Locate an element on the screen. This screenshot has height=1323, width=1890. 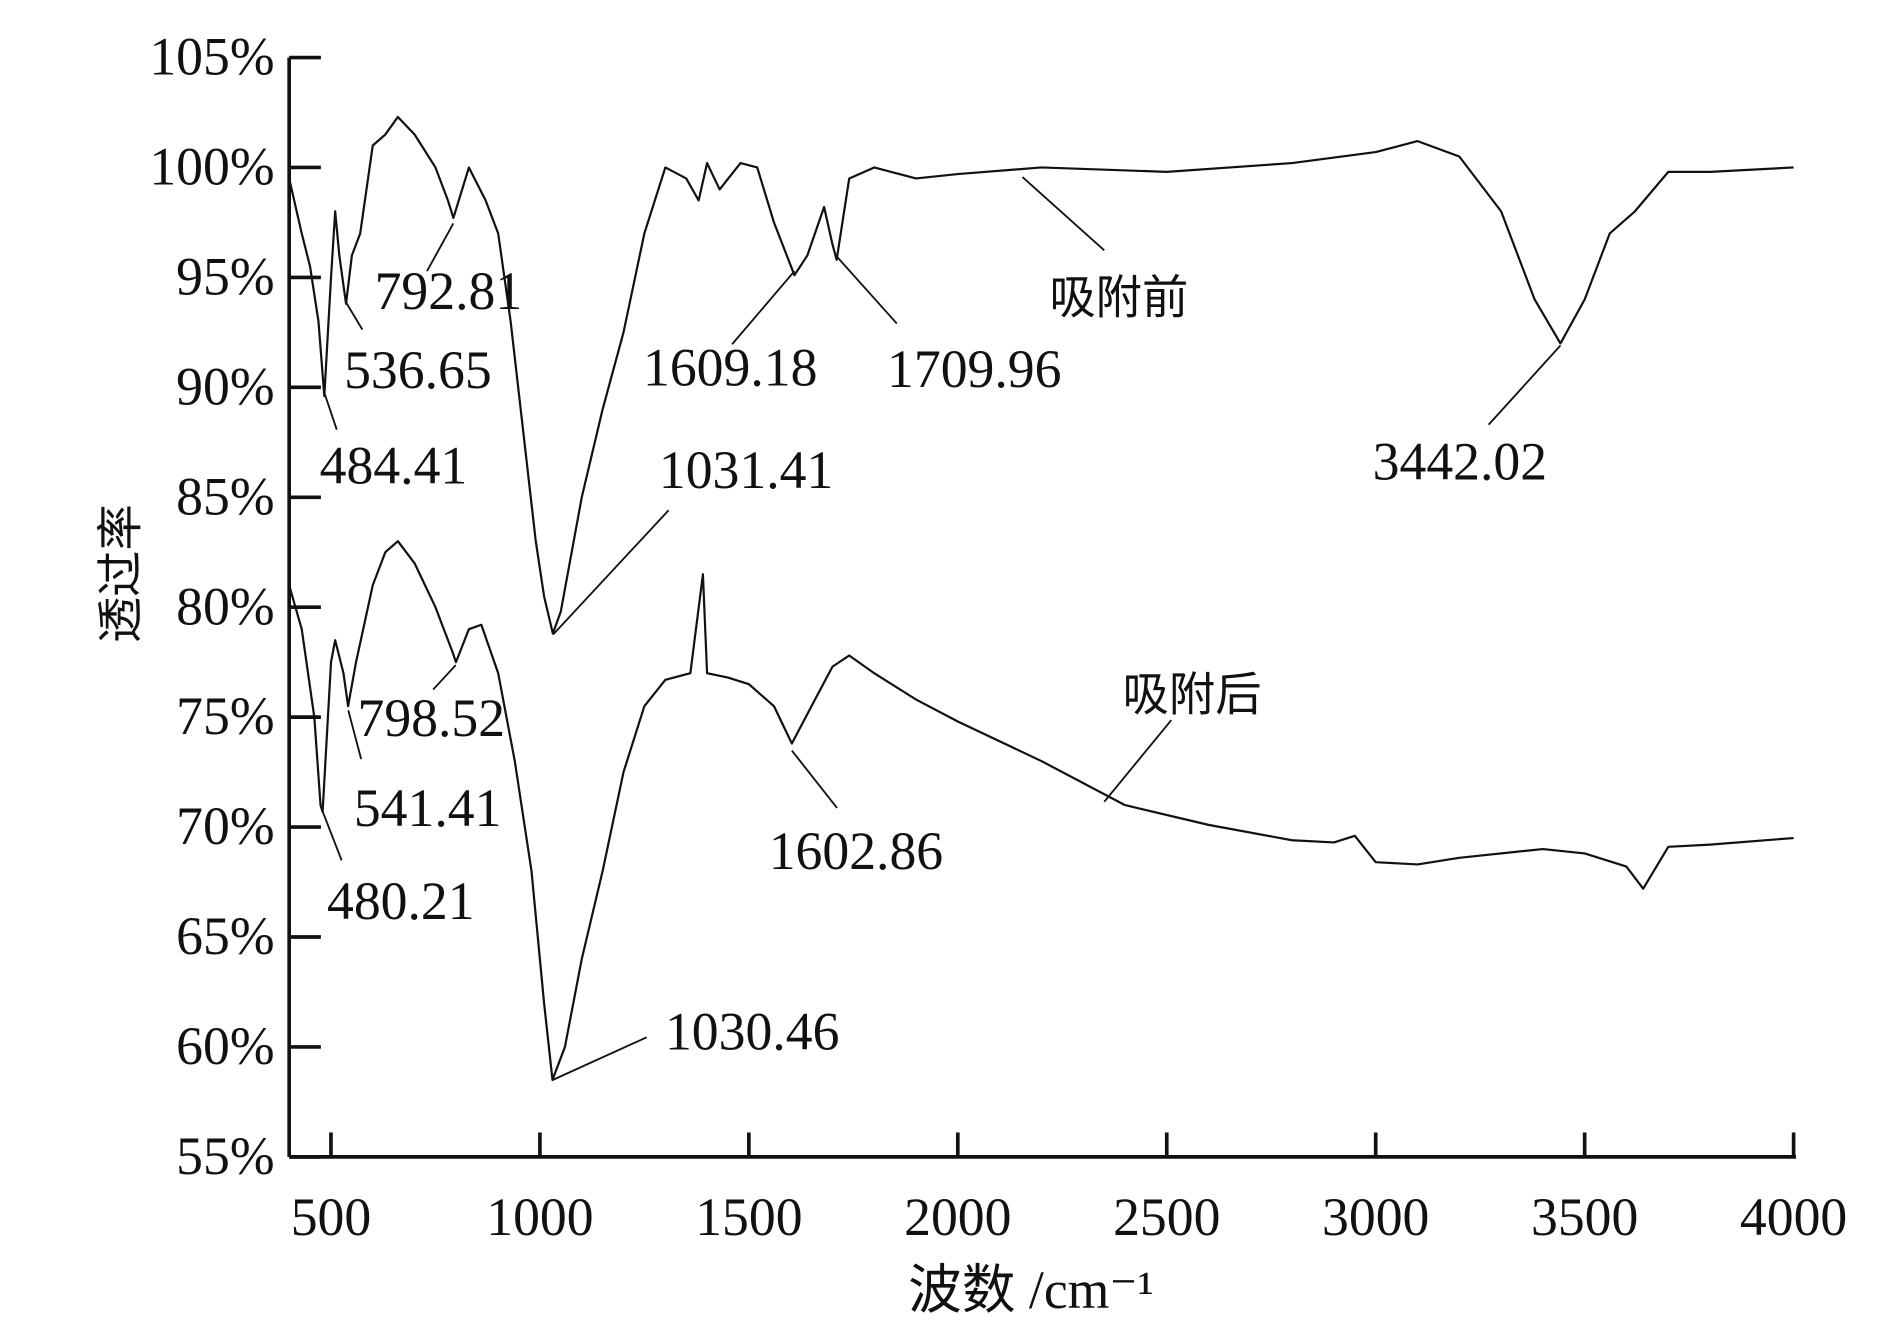
x-tick-label: 2000 is located at coordinates (957, 1217).